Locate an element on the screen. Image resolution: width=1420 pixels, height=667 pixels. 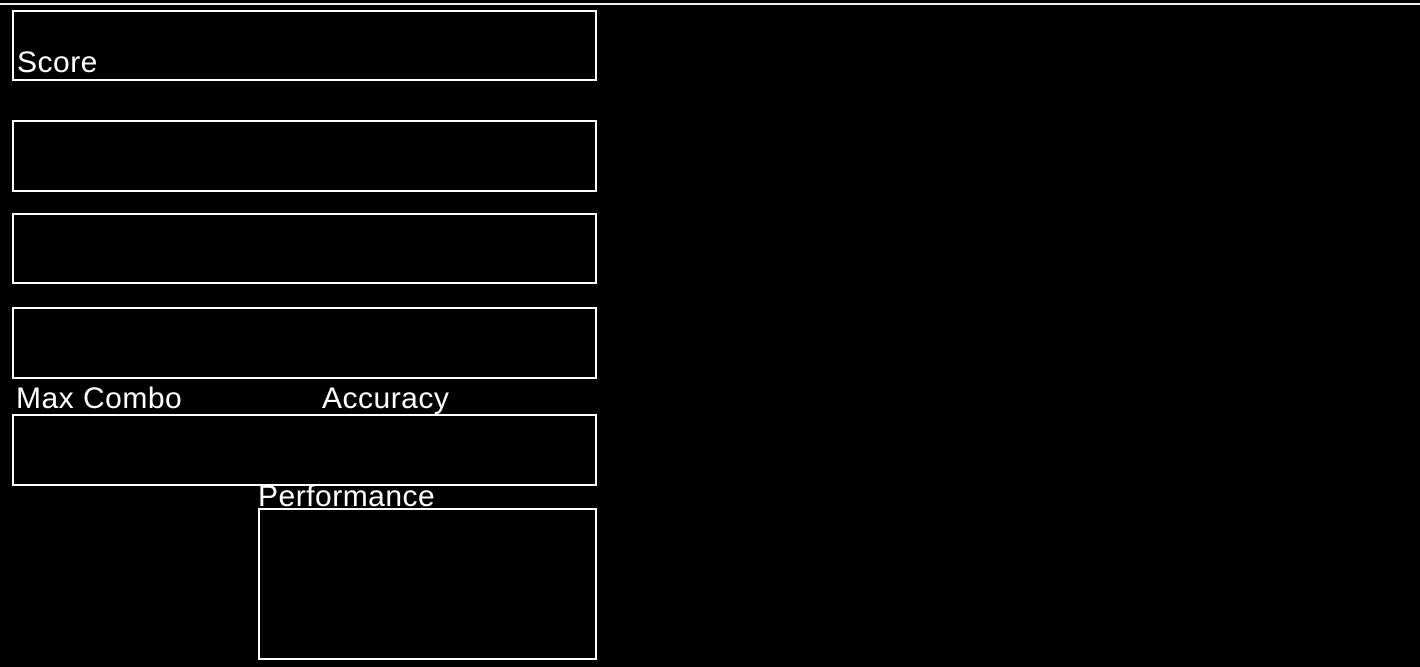
top-divider-line is located at coordinates (710, 4).